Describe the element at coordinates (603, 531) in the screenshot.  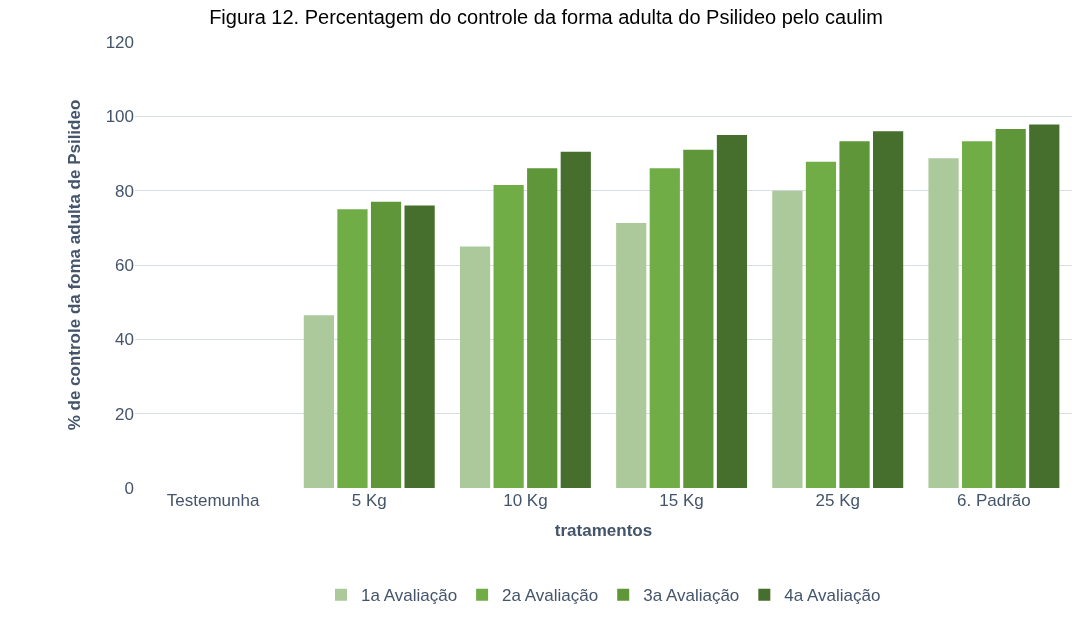
I see `x-axis-title: tratamentos` at that location.